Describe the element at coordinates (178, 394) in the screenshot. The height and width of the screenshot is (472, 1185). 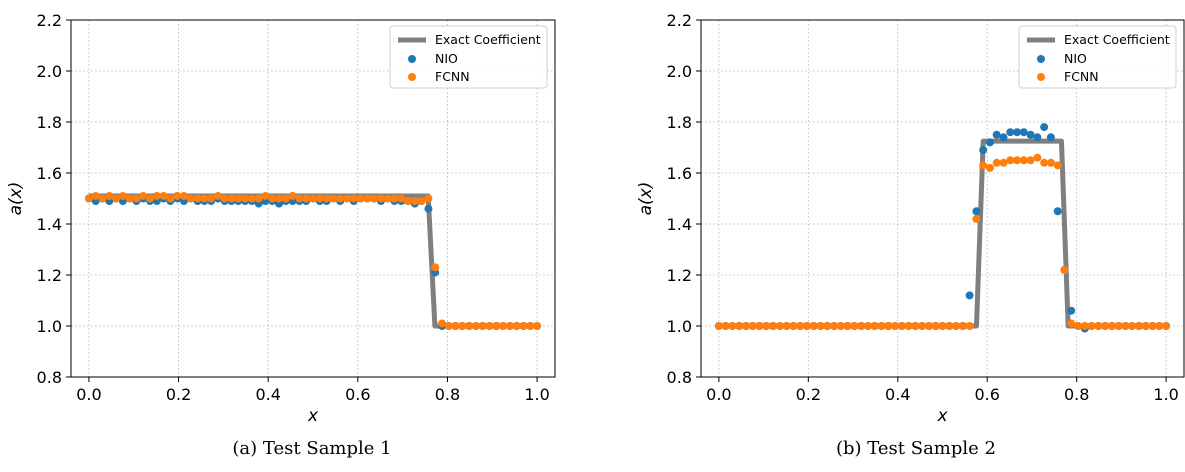
I see `x-tick-label: 0.2` at that location.